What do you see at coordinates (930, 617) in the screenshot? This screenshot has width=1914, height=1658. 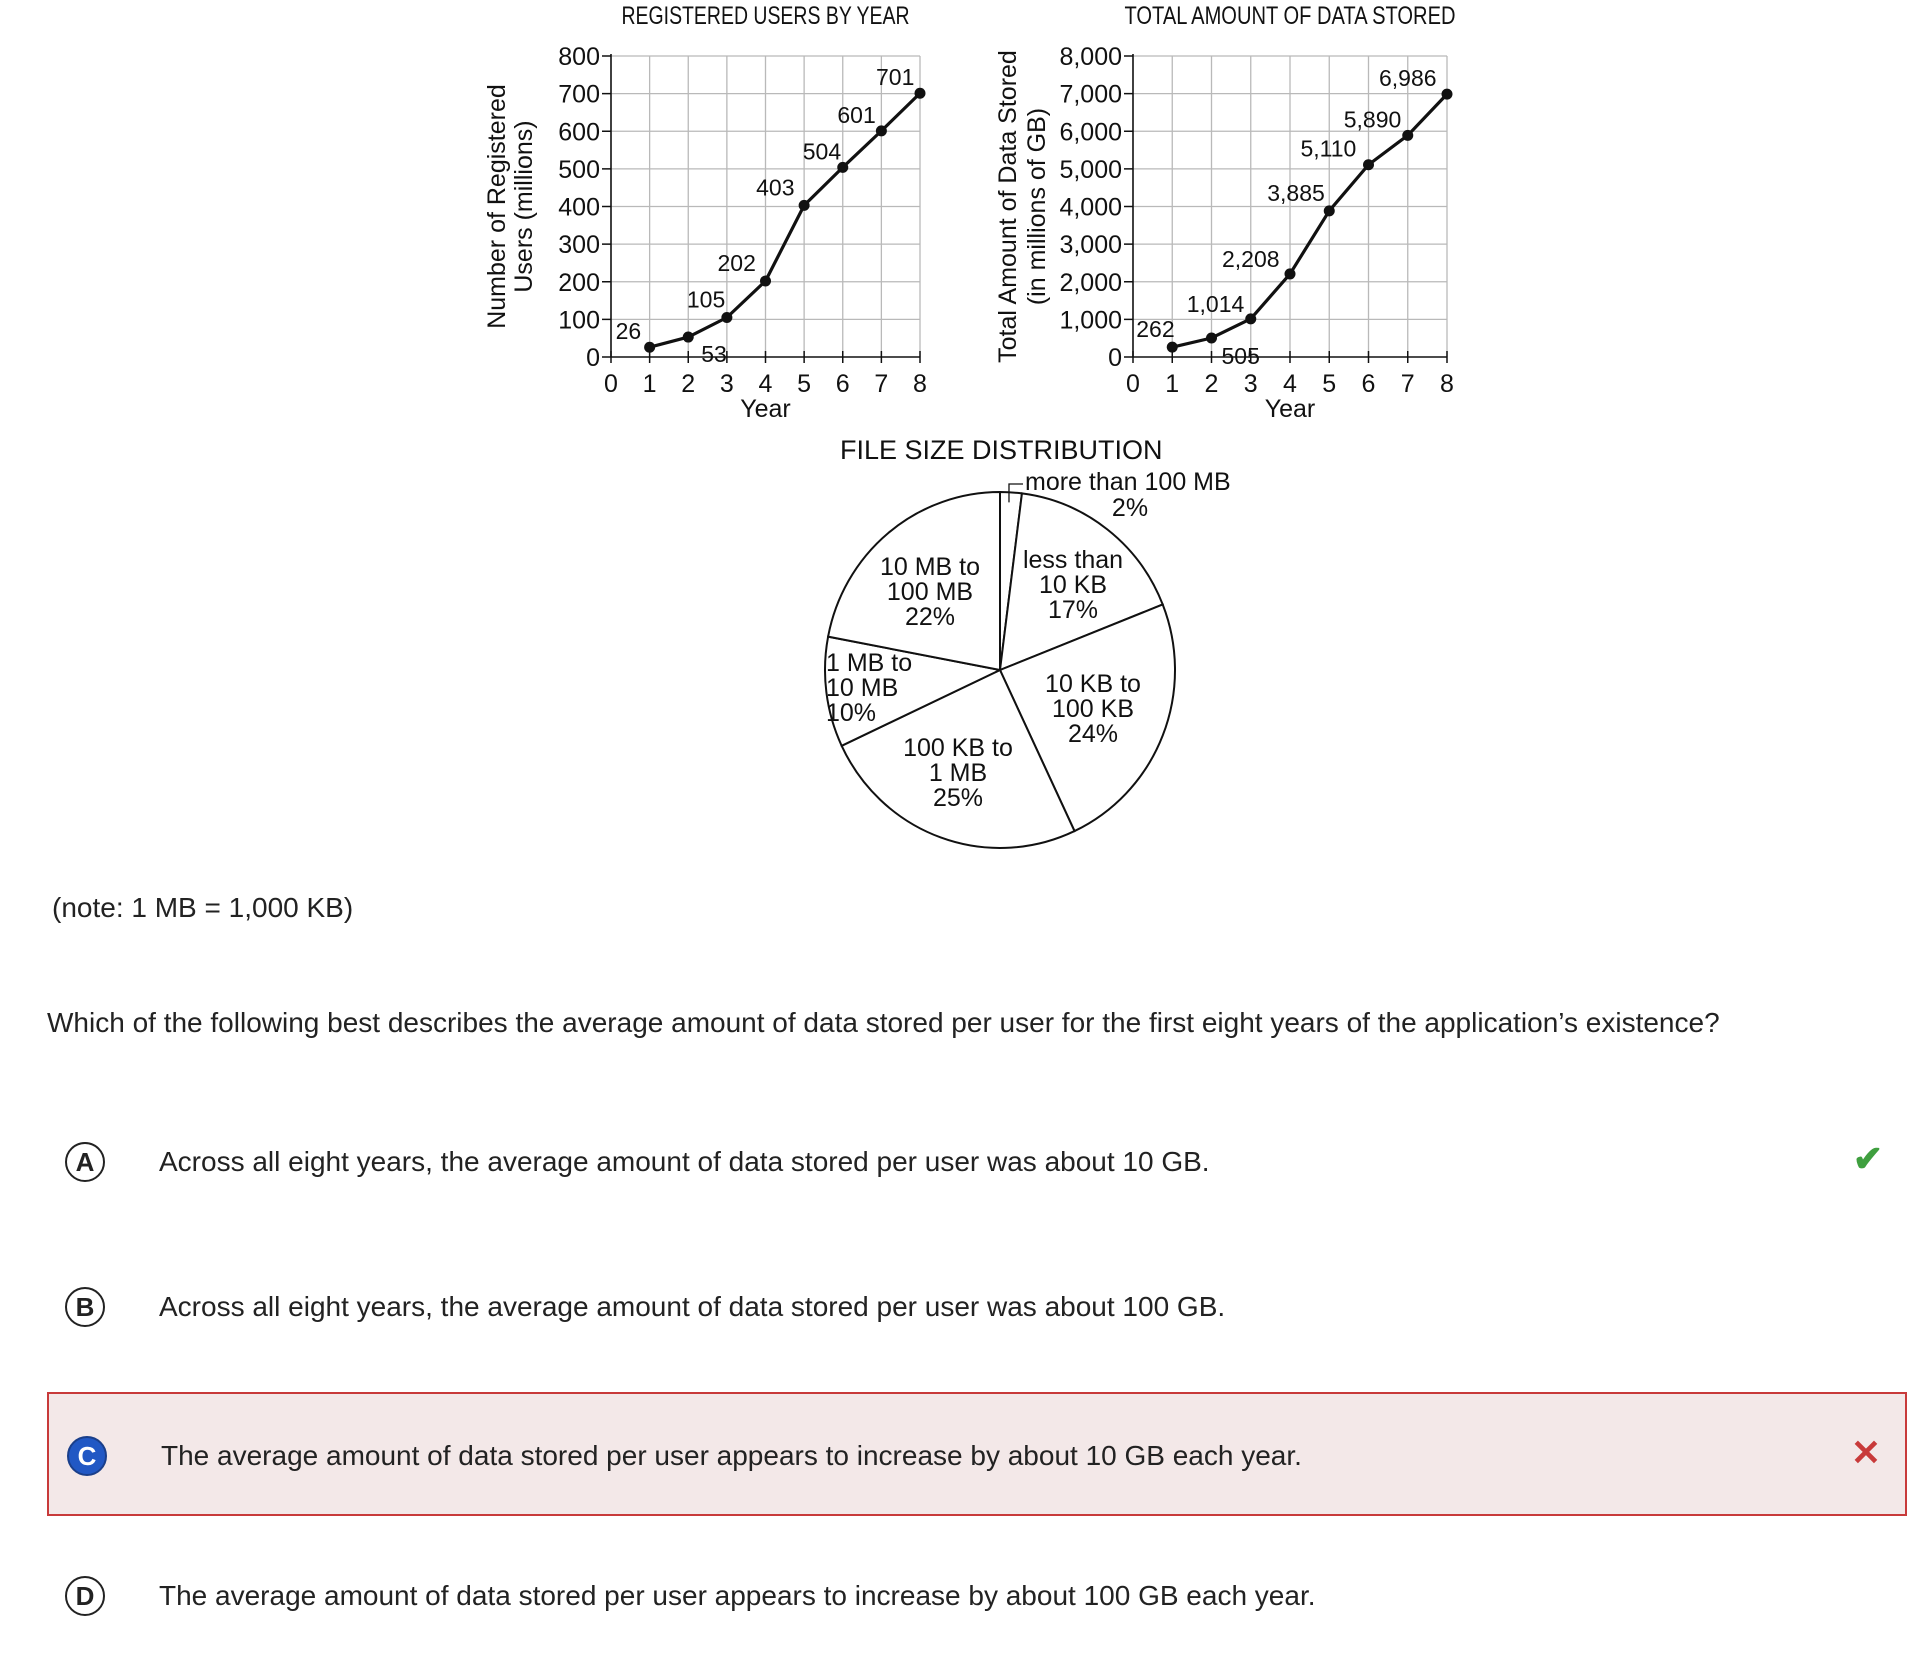 I see `pie-slice-label: 22%` at bounding box center [930, 617].